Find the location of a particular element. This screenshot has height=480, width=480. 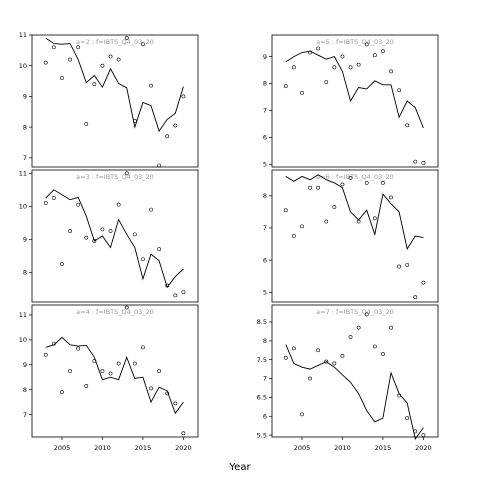

panel-1: a=2 : f=IBTS_Q4_03_20 7 8 9 10 11 is located at coordinates (109, 99).